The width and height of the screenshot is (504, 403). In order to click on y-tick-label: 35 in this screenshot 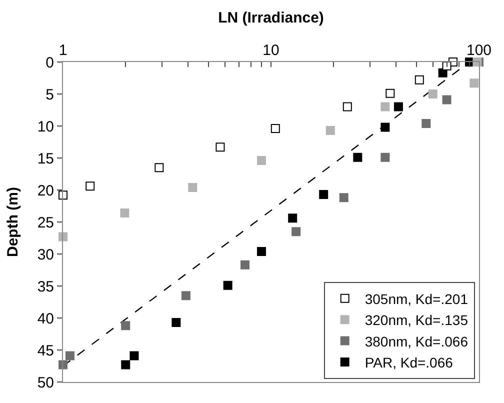, I will do `click(45, 287)`.